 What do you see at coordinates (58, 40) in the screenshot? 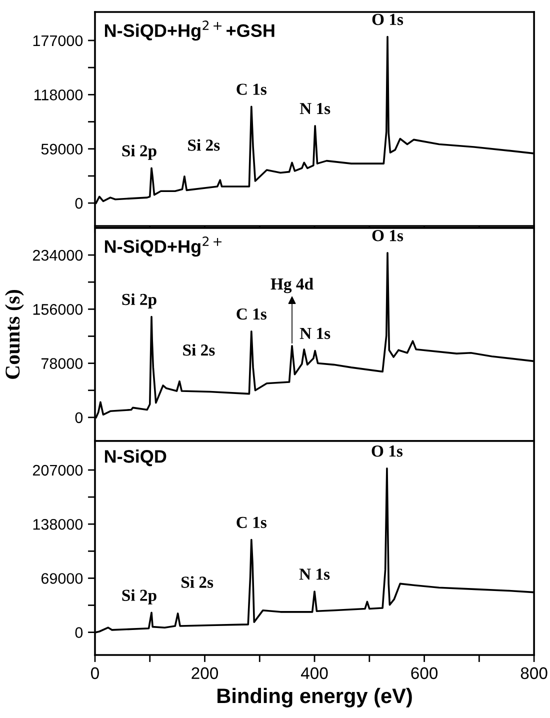
I see `y-tick-label: 177000` at bounding box center [58, 40].